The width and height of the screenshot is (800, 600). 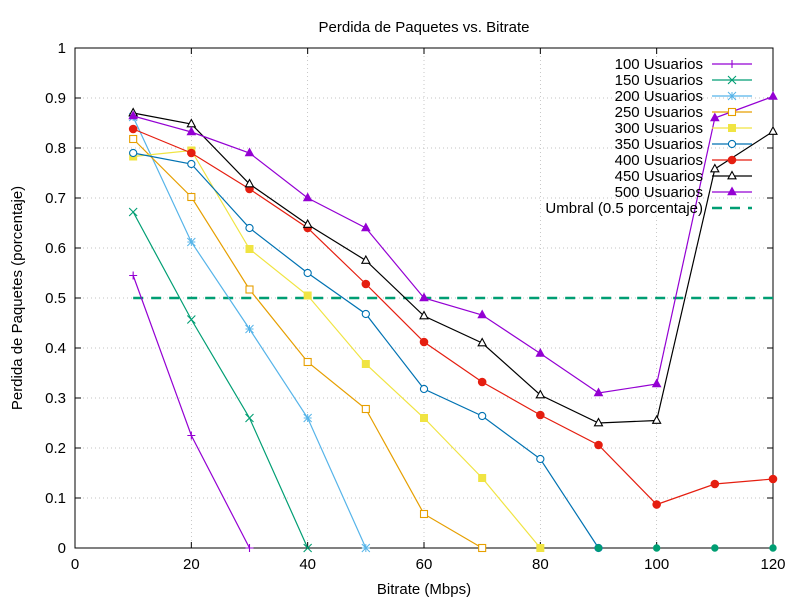 I want to click on legend-entry-threshold: Umbral (0.5 porcentaje), so click(x=648, y=208).